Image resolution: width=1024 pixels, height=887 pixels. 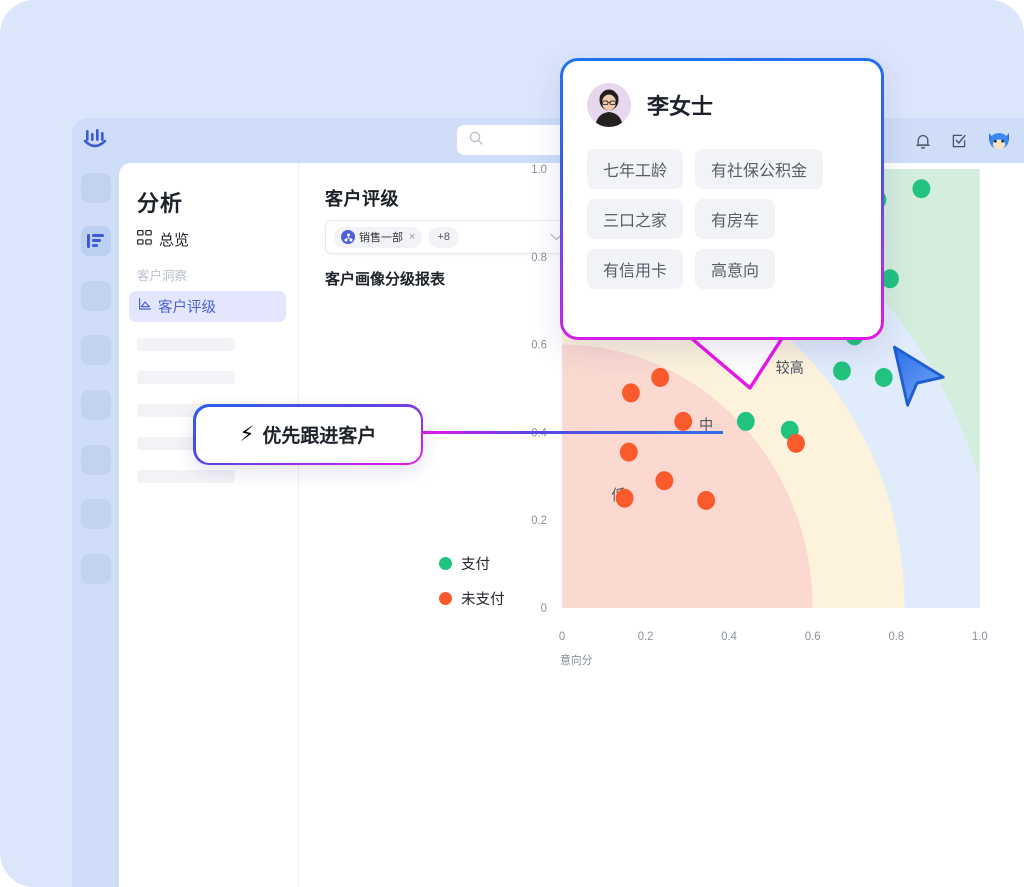 I want to click on nav-section-label: 客户洞察, so click(x=162, y=276).